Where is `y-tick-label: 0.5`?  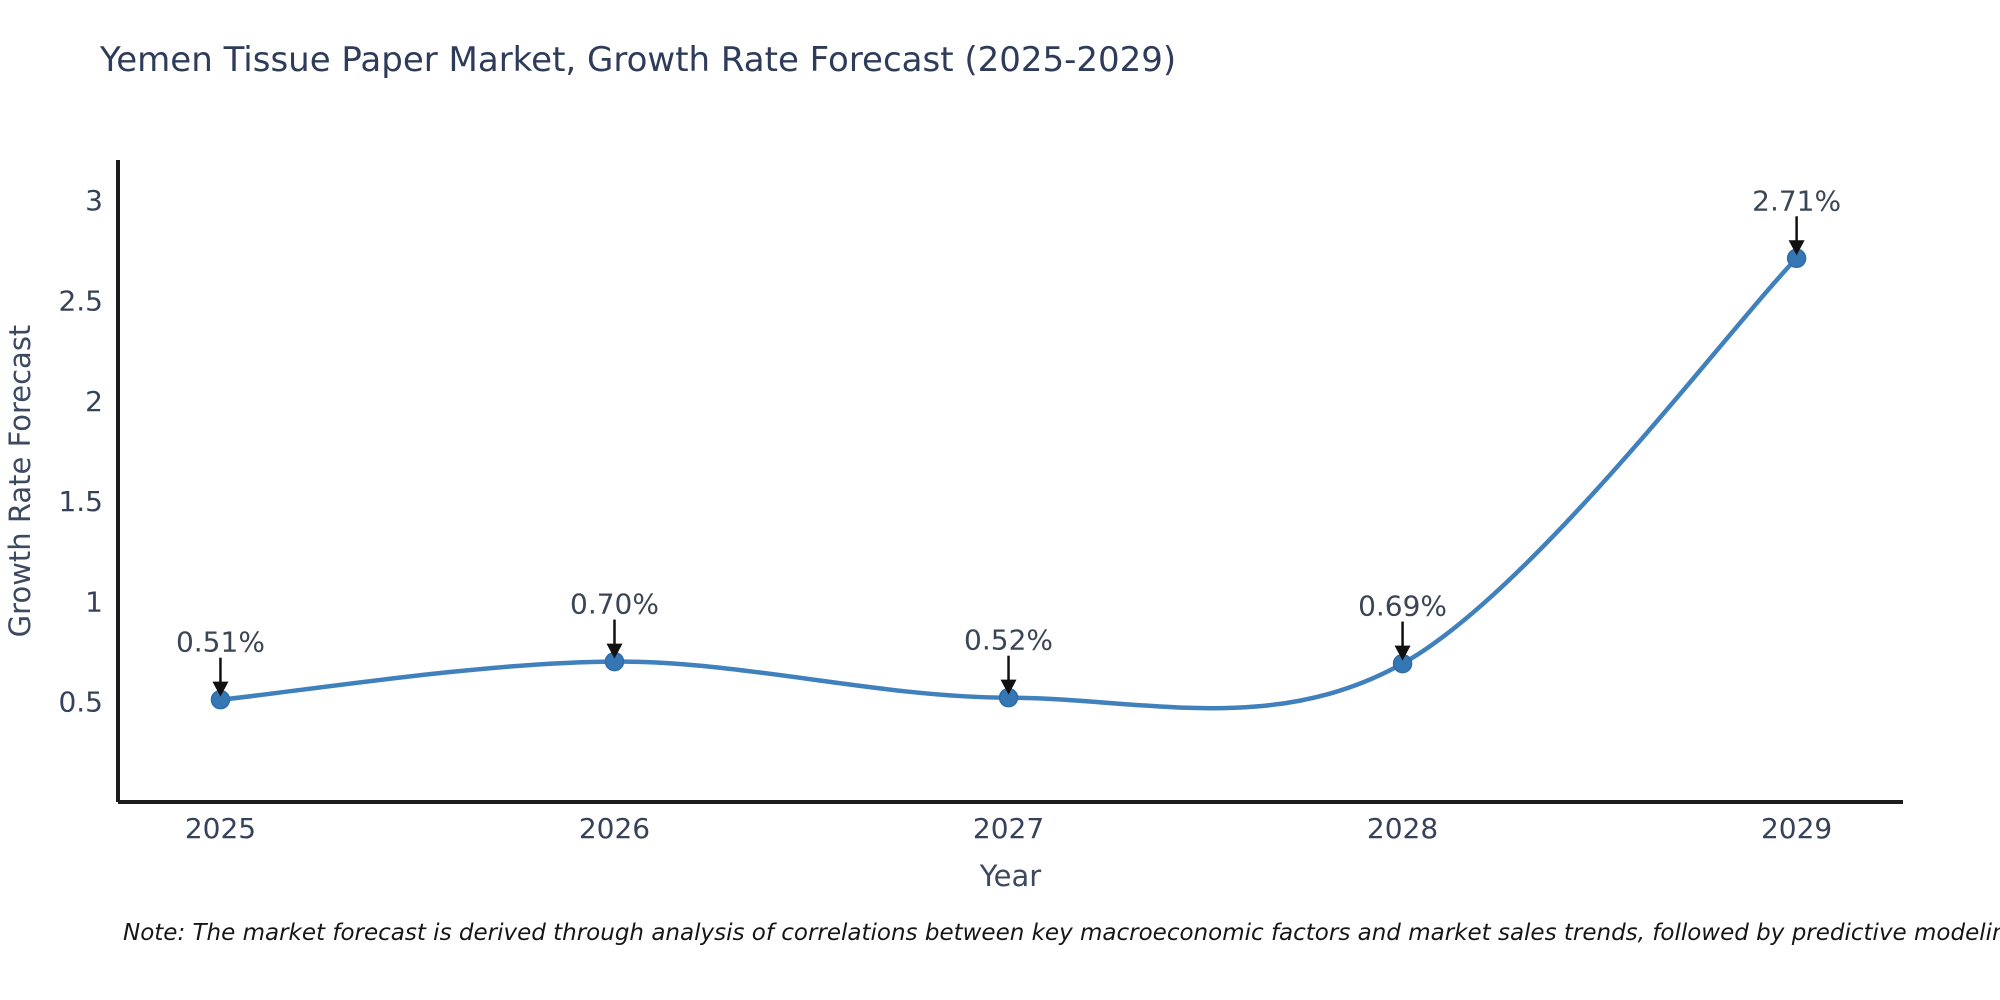 y-tick-label: 0.5 is located at coordinates (80, 702).